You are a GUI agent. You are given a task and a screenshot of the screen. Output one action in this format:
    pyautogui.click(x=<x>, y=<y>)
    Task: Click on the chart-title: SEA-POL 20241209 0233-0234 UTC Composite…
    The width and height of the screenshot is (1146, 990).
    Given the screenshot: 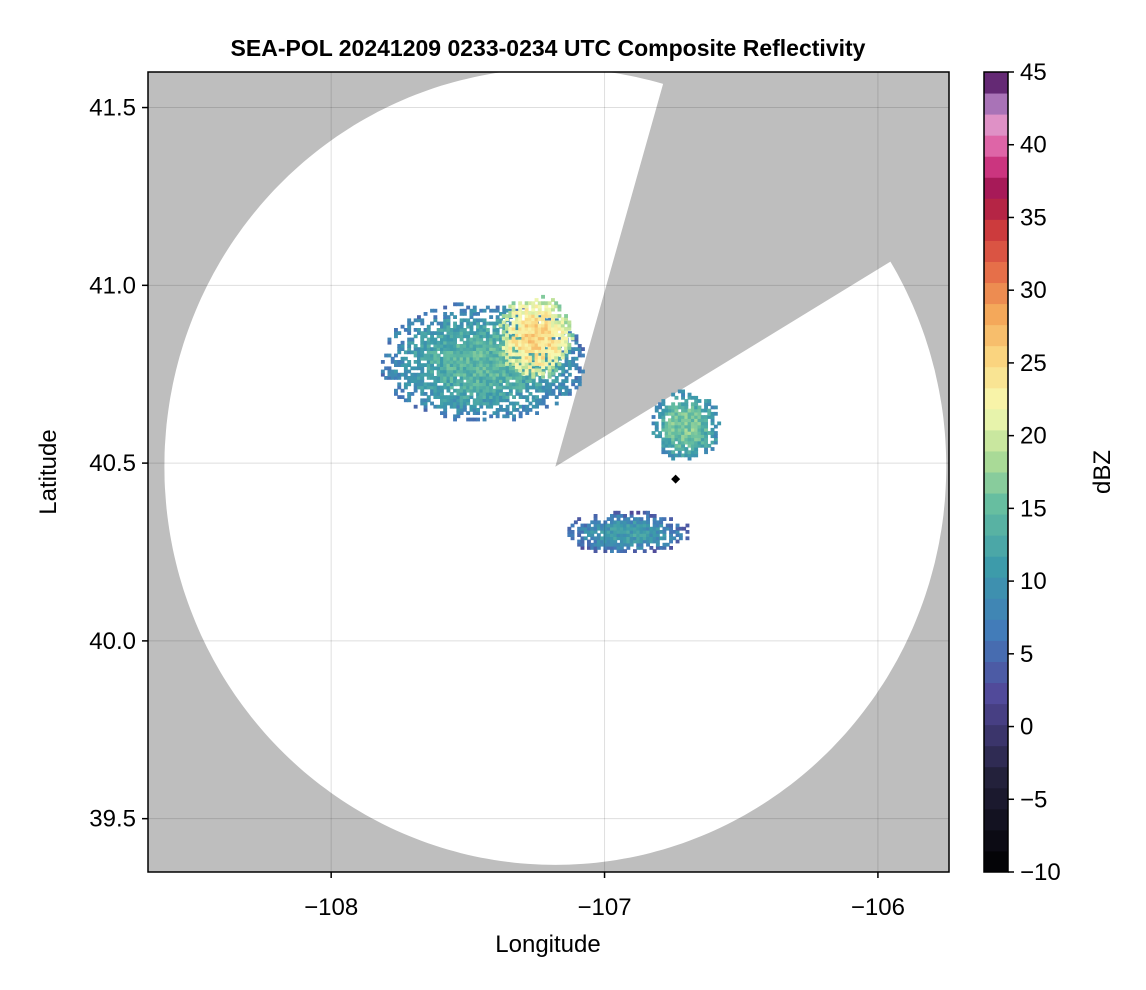 What is the action you would take?
    pyautogui.click(x=548, y=48)
    